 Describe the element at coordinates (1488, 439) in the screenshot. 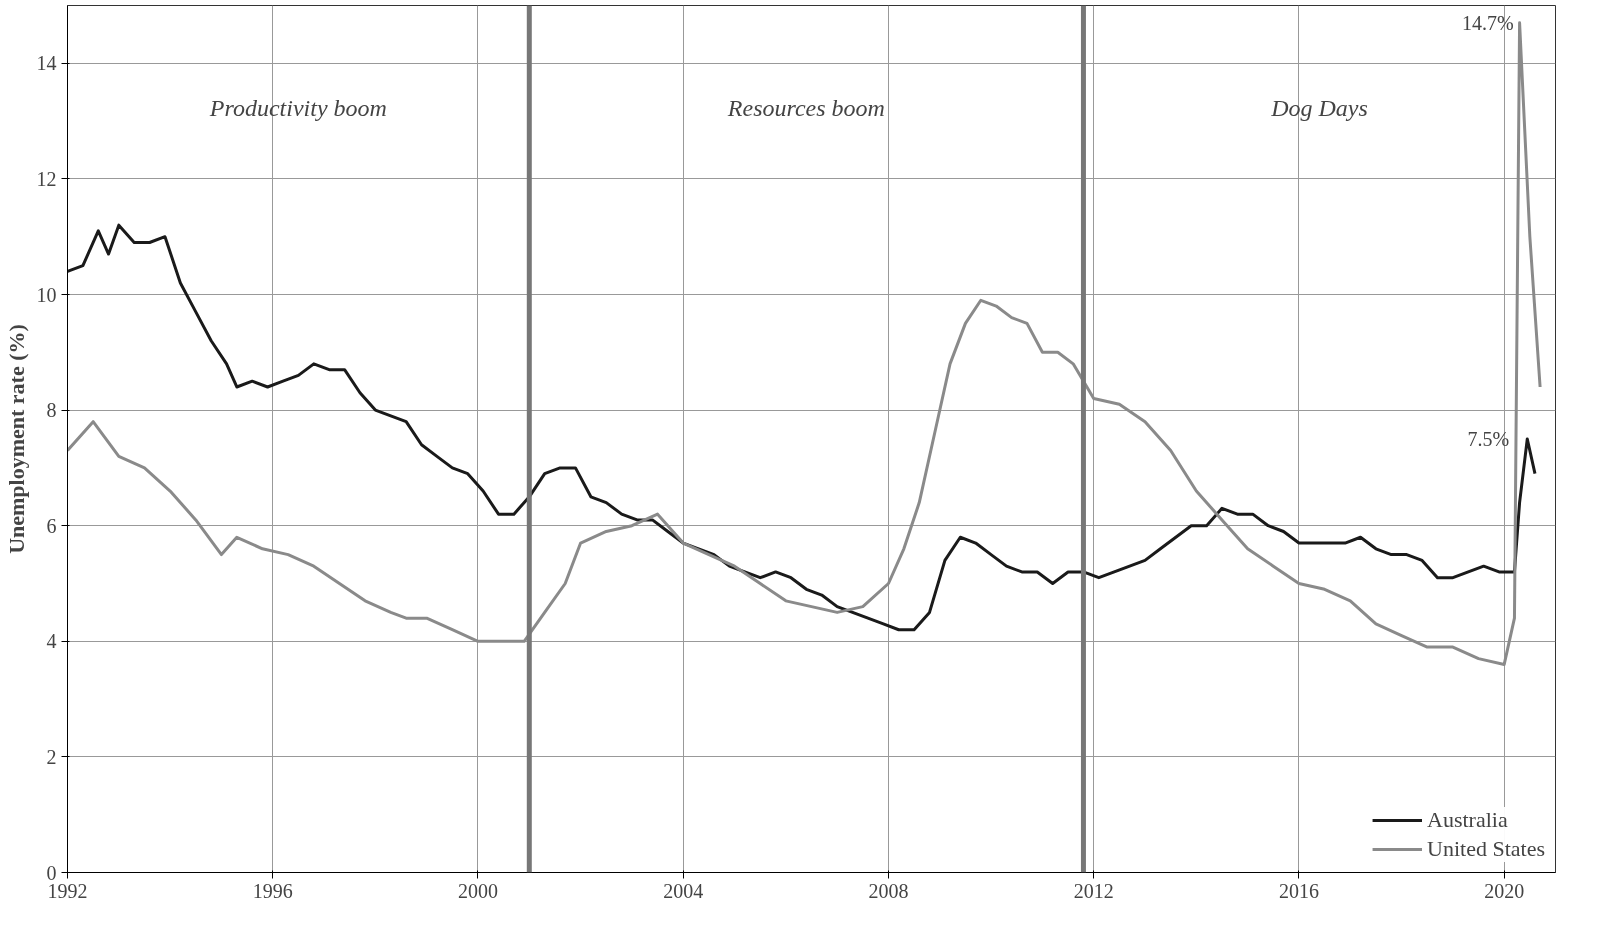

I see `annotation: 7.5%` at that location.